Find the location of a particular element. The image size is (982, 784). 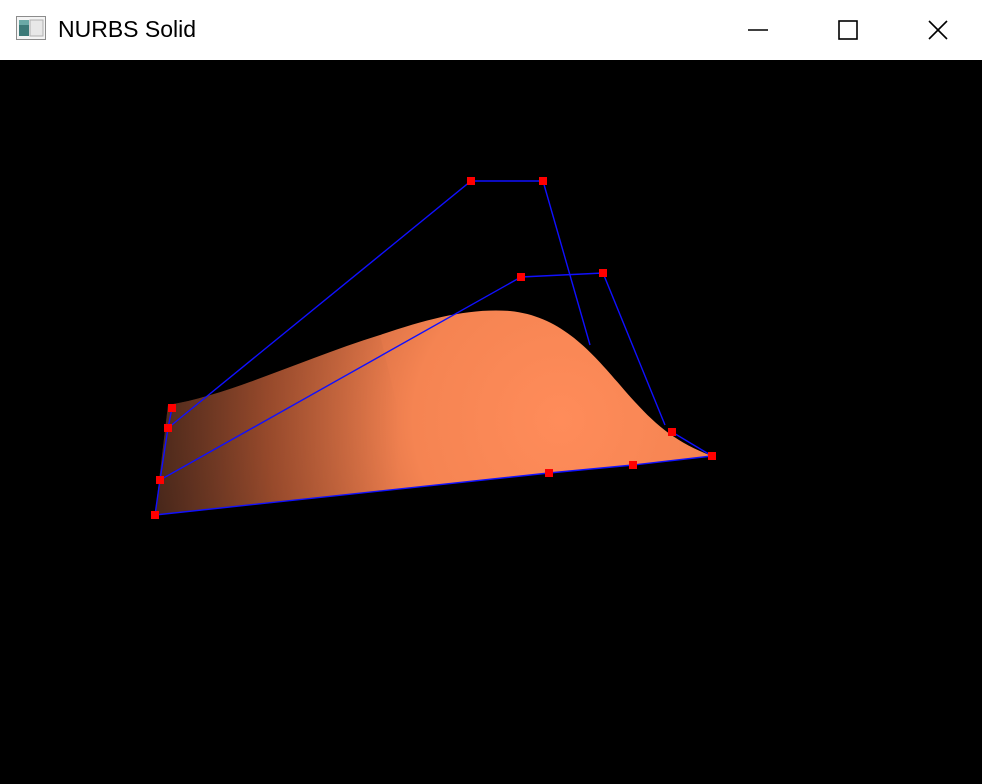

control-net-row-front is located at coordinates (433, 485).